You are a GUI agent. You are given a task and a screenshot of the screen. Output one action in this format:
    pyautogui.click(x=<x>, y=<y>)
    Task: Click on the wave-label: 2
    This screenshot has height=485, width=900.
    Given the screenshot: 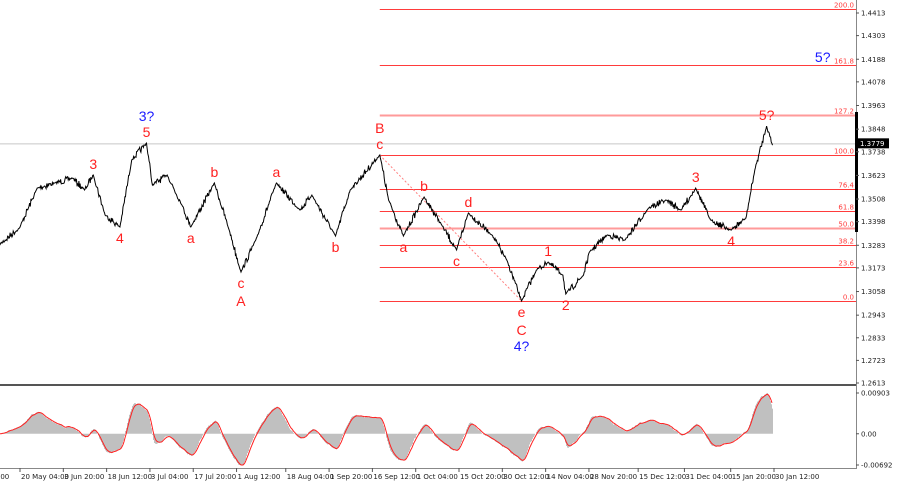 What is the action you would take?
    pyautogui.click(x=566, y=305)
    